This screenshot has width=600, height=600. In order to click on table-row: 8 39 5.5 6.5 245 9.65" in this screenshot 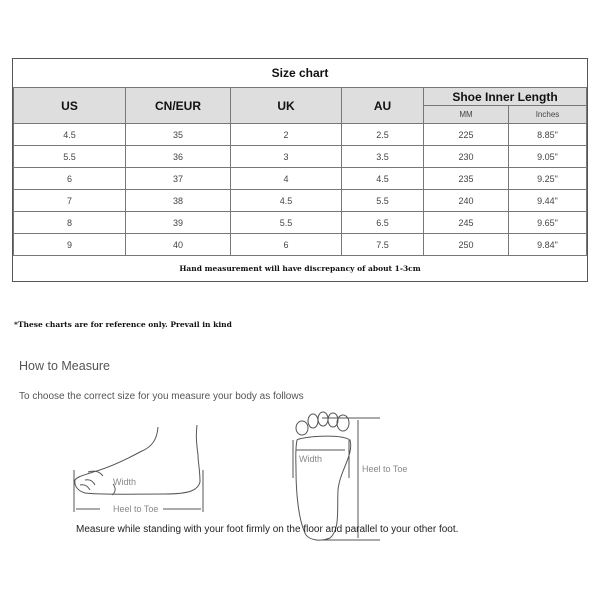, I will do `click(300, 222)`.